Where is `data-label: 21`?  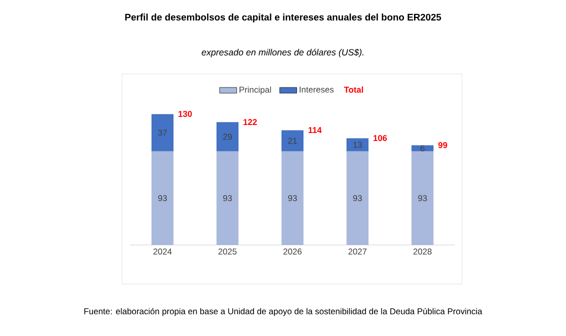 data-label: 21 is located at coordinates (292, 141).